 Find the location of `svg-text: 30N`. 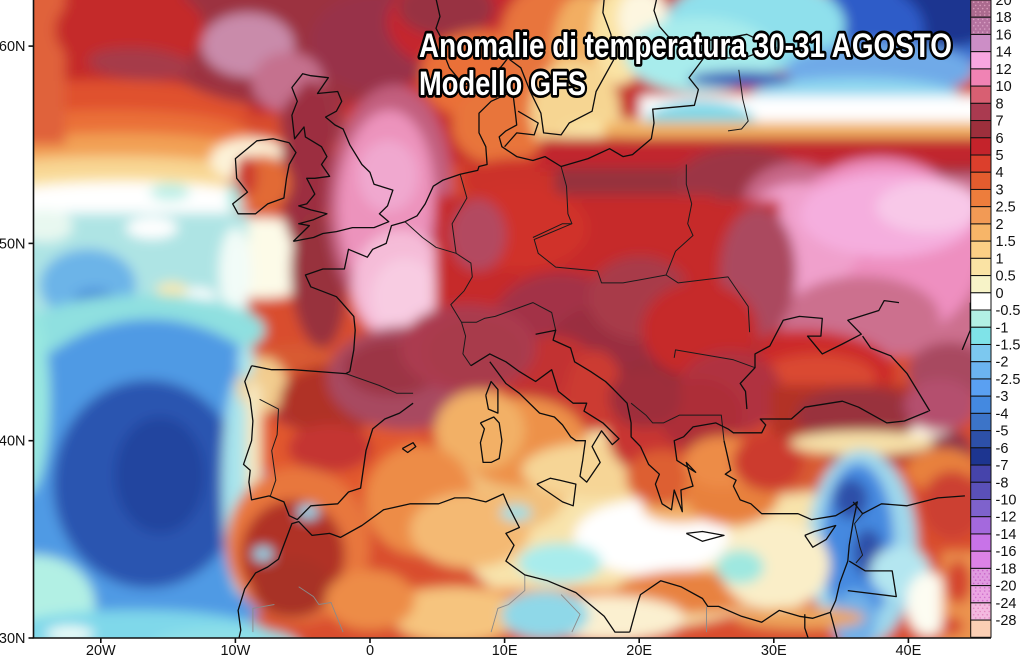

svg-text: 30N is located at coordinates (13, 639).